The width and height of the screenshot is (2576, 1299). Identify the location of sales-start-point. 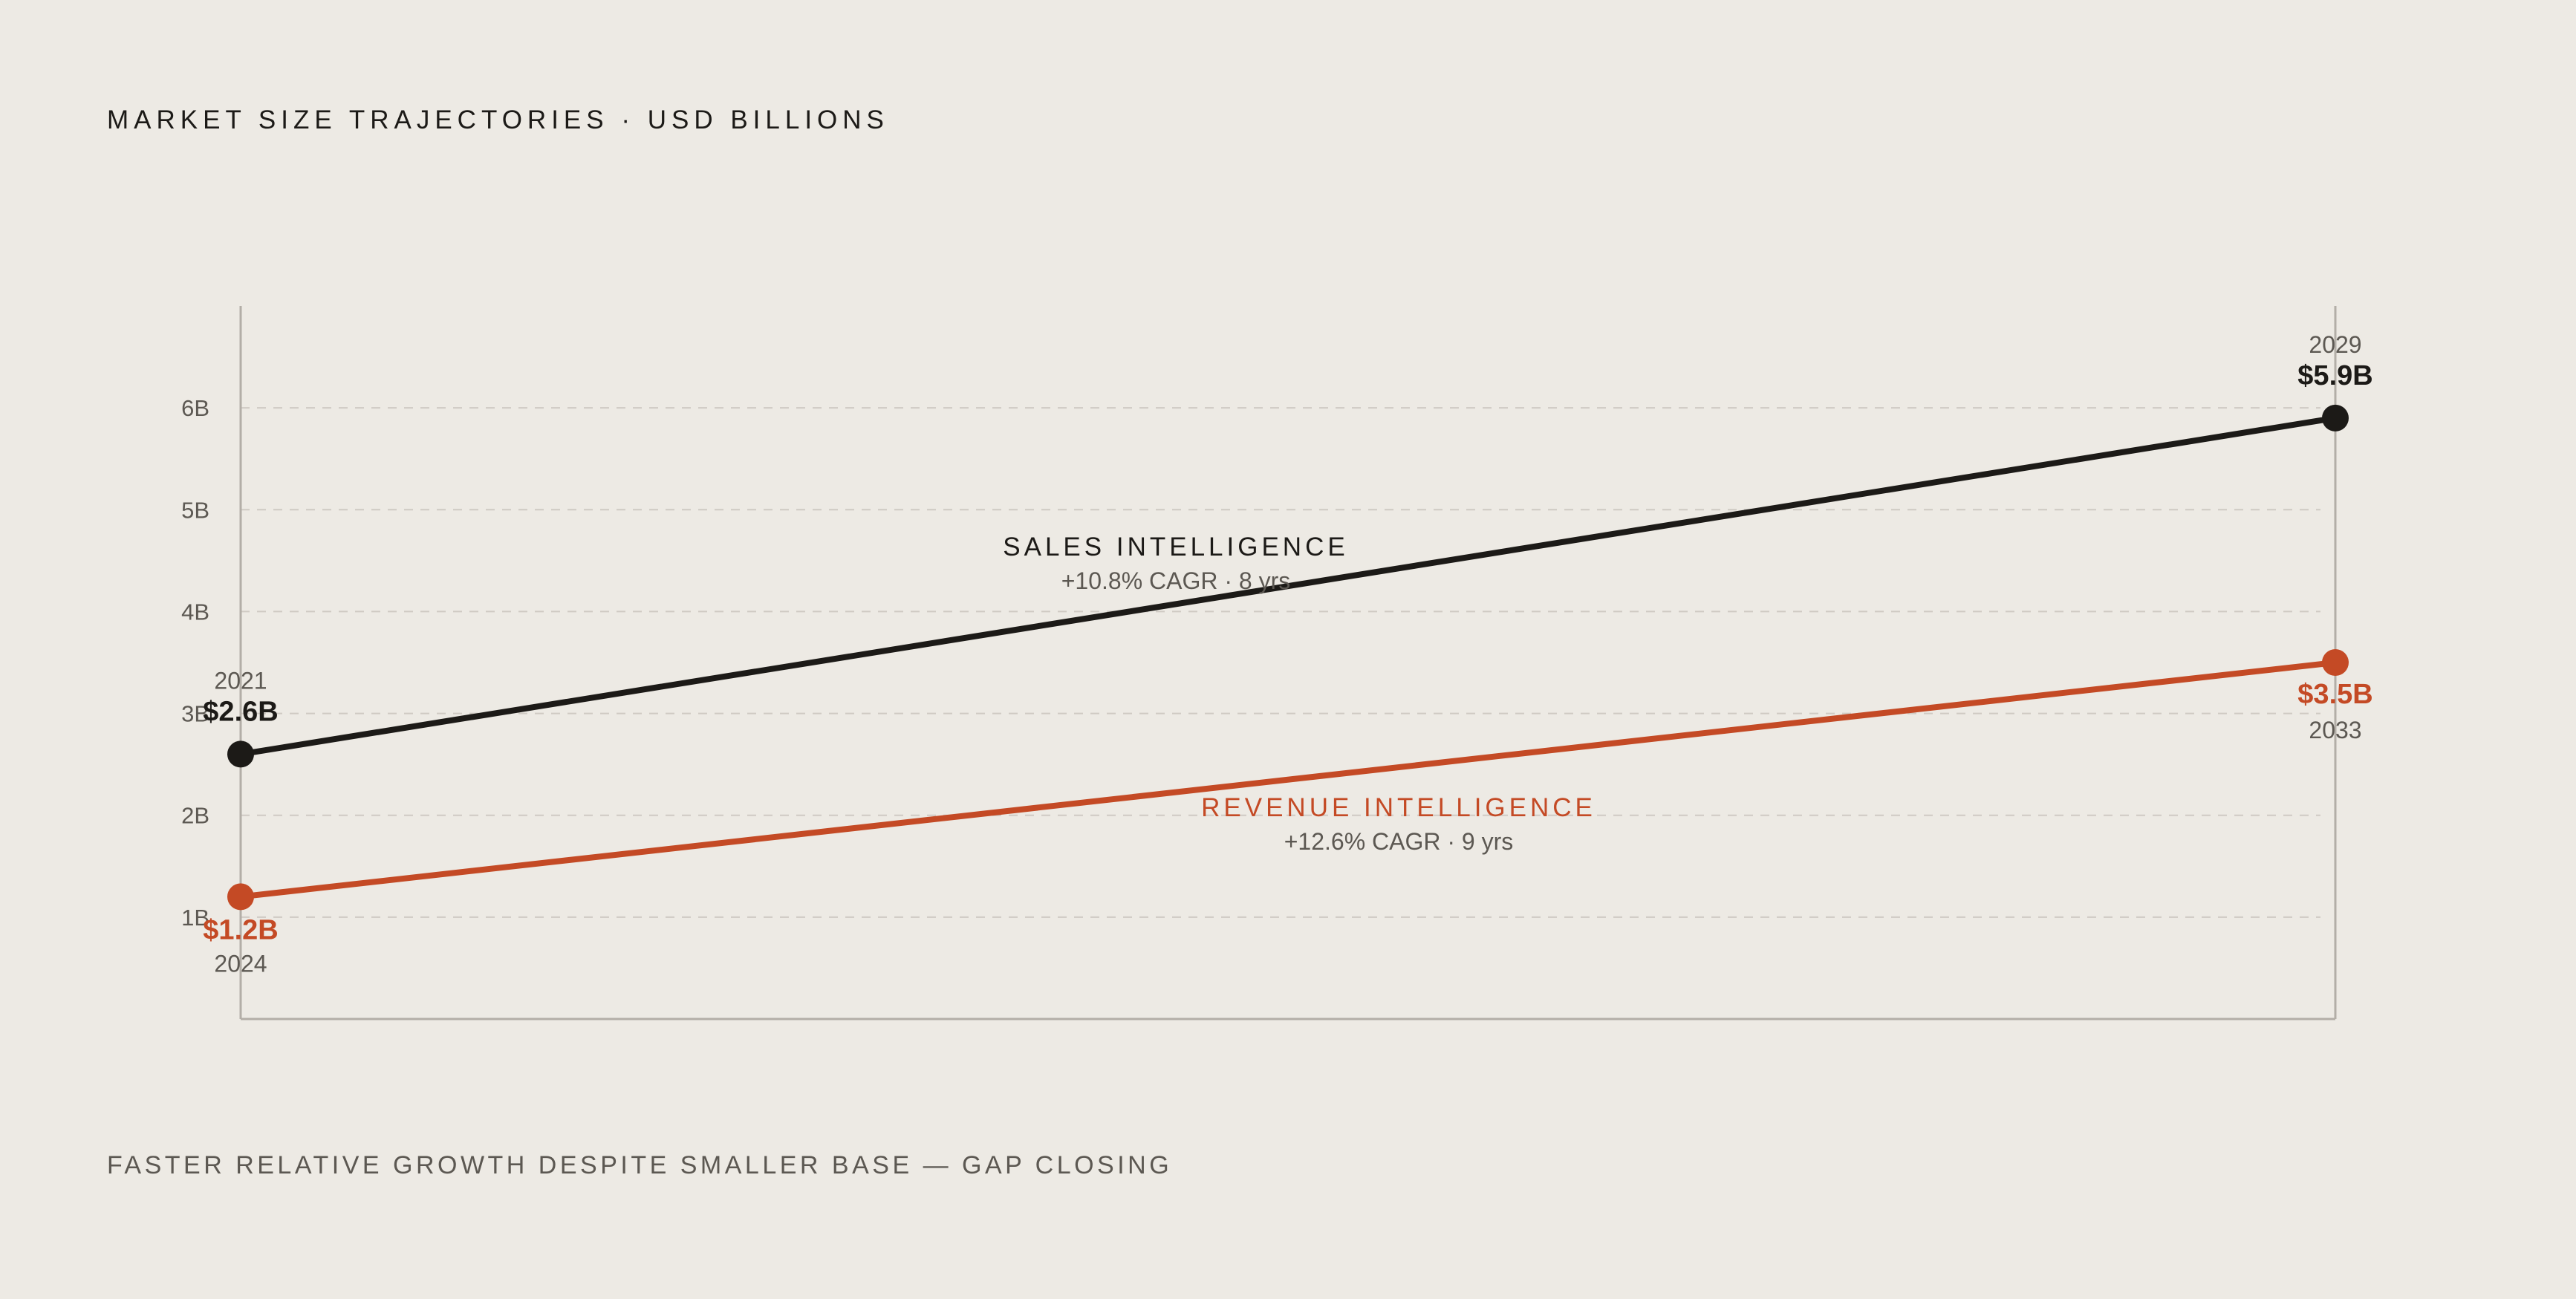
(240, 754).